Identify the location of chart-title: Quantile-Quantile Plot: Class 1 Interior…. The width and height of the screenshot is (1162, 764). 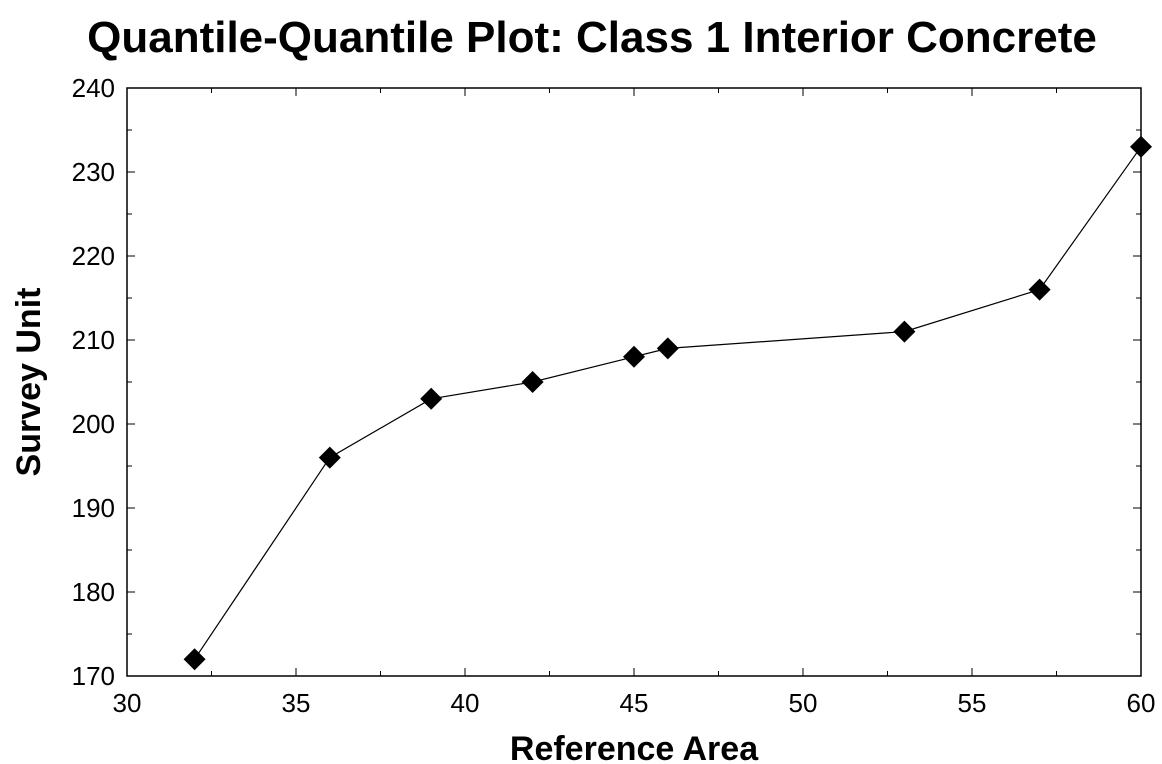
(592, 37).